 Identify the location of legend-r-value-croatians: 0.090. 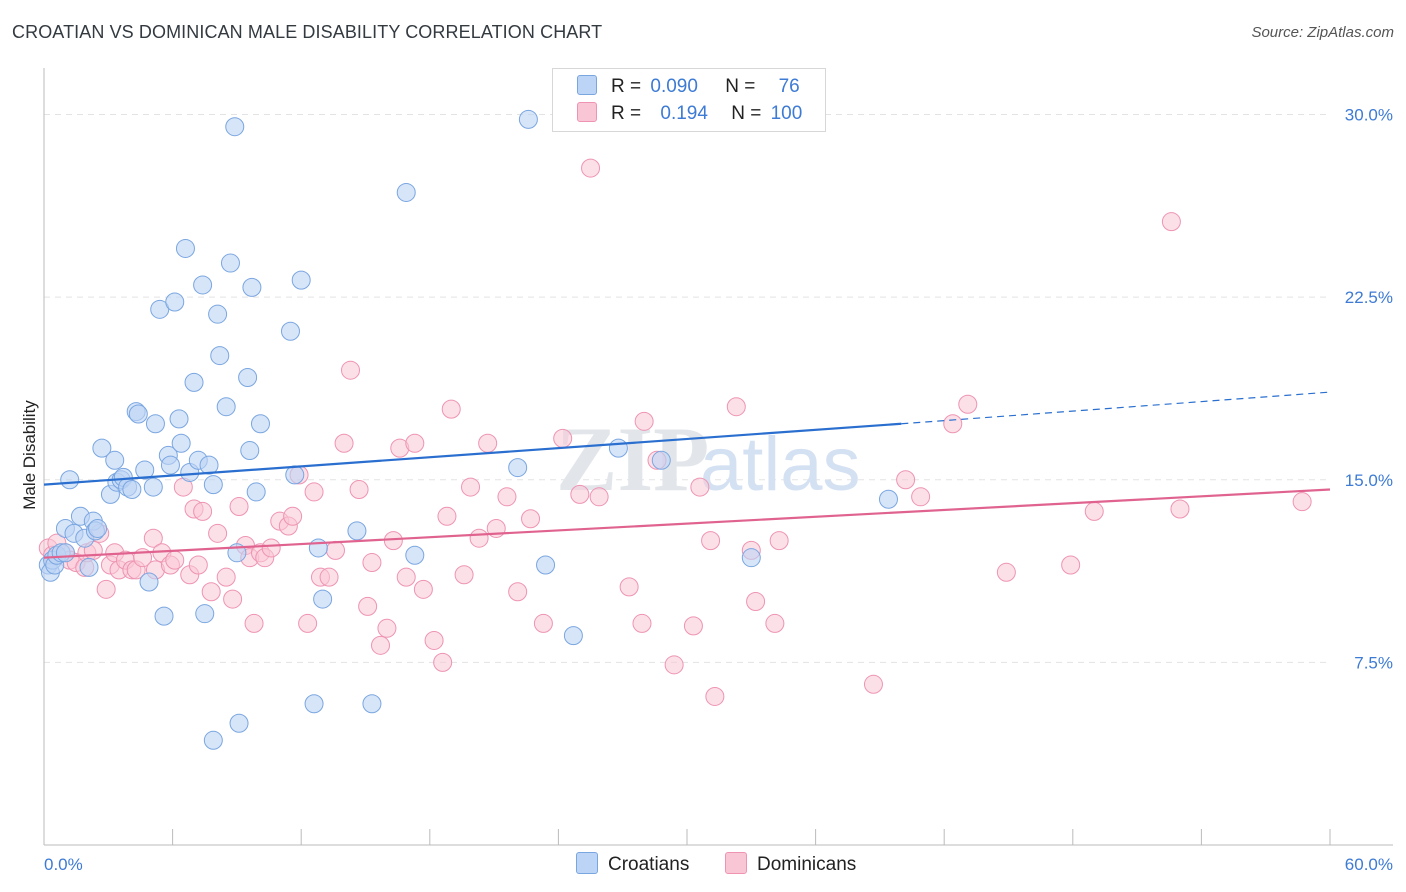
(674, 86).